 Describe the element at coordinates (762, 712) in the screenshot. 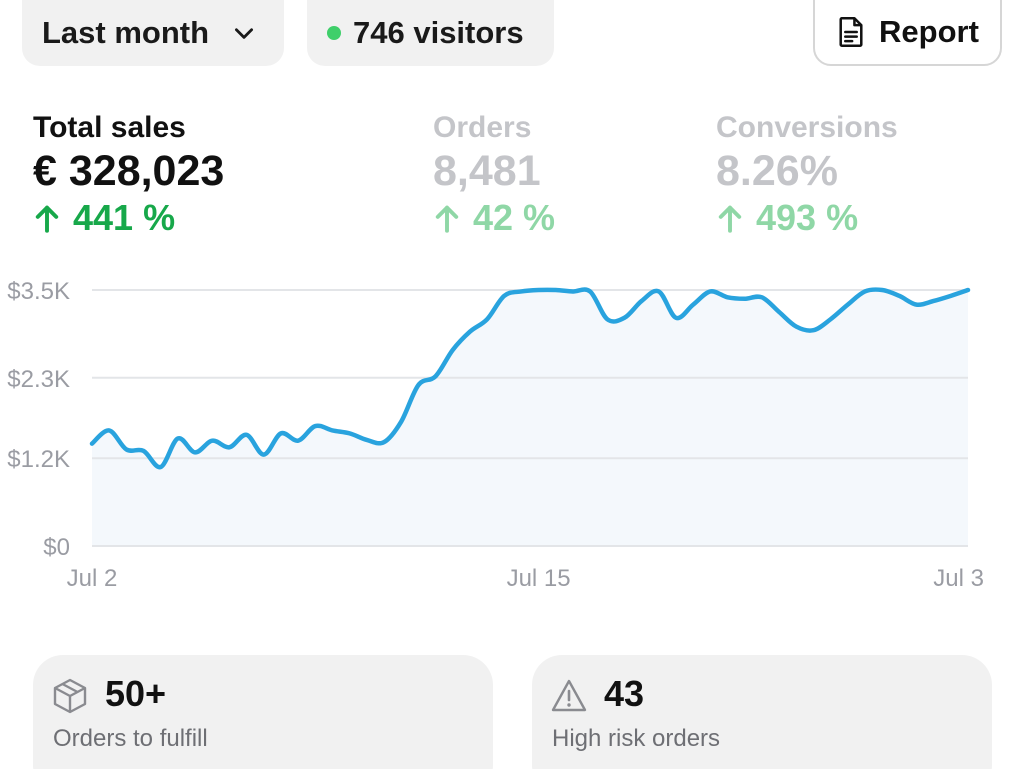

I see `high-risk-orders-card: 43 High risk orders` at that location.